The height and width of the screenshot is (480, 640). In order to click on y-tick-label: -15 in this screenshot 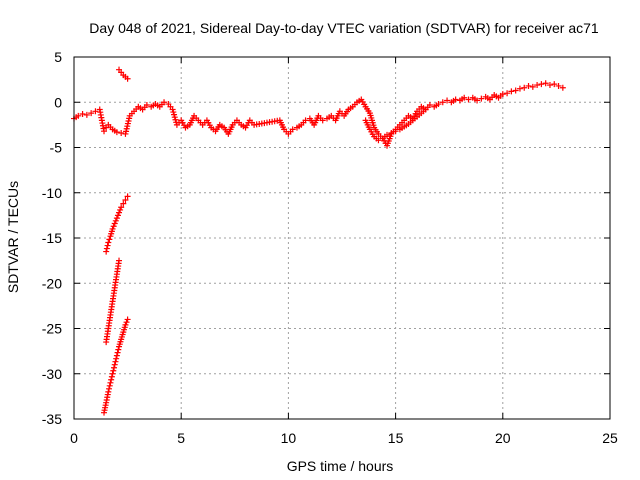, I will do `click(52, 238)`.